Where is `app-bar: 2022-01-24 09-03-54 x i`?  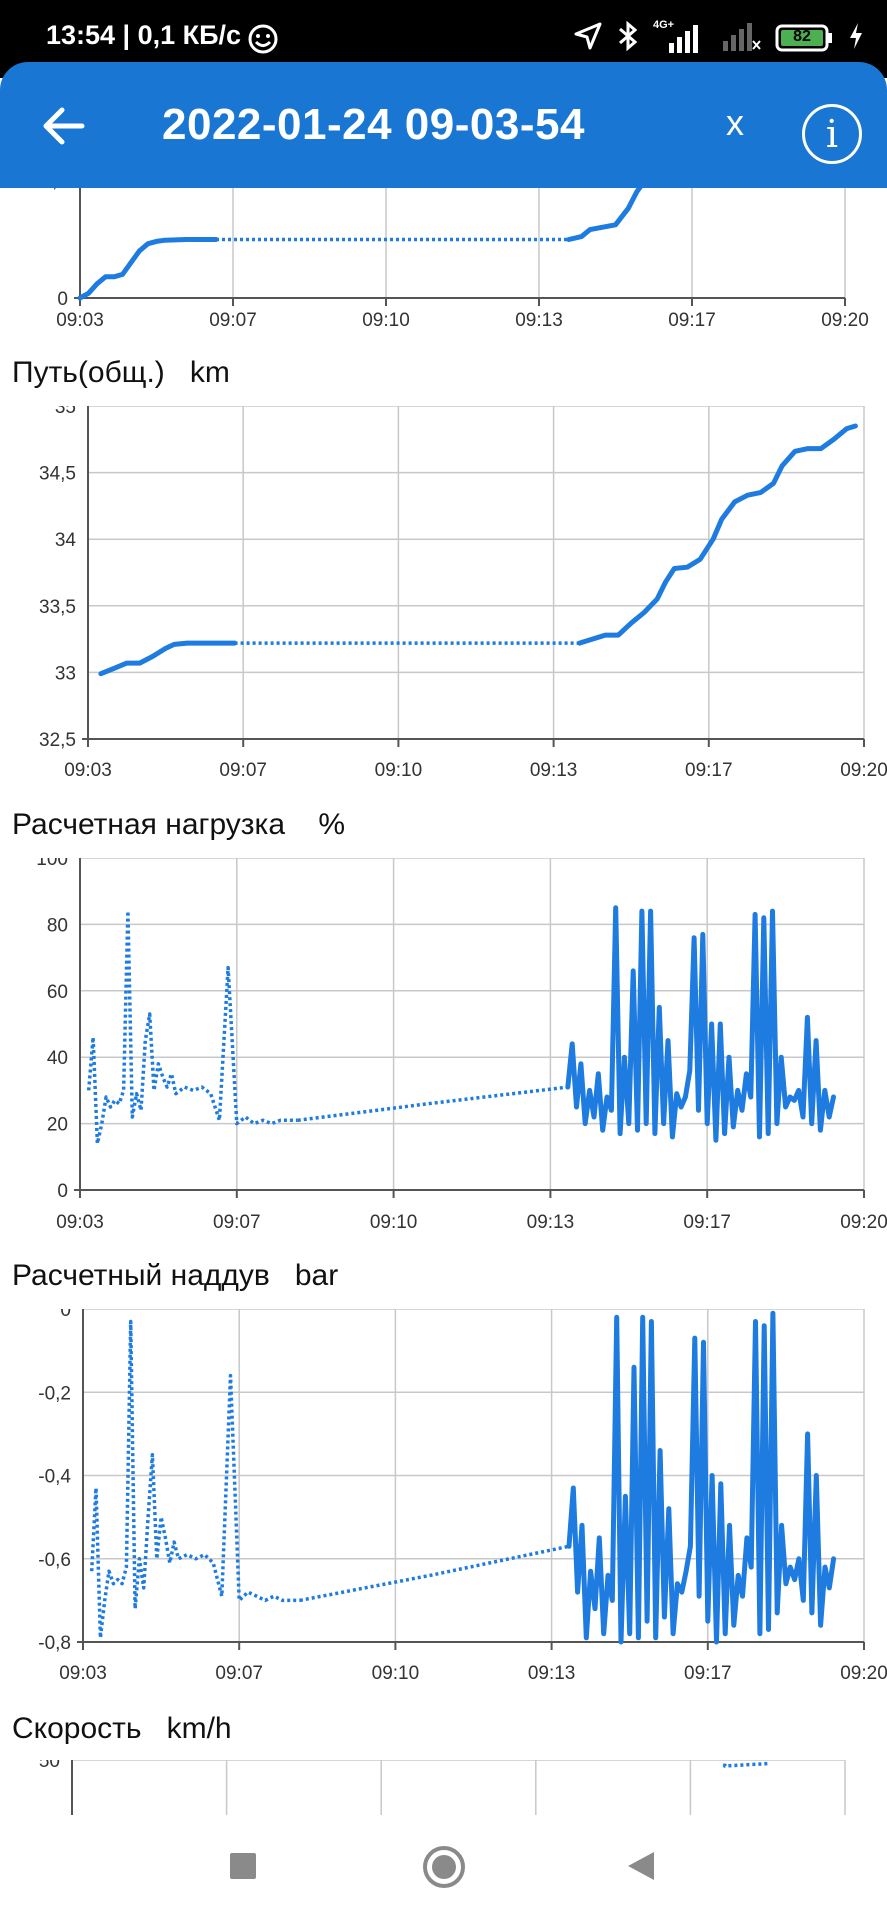 app-bar: 2022-01-24 09-03-54 x i is located at coordinates (443, 125).